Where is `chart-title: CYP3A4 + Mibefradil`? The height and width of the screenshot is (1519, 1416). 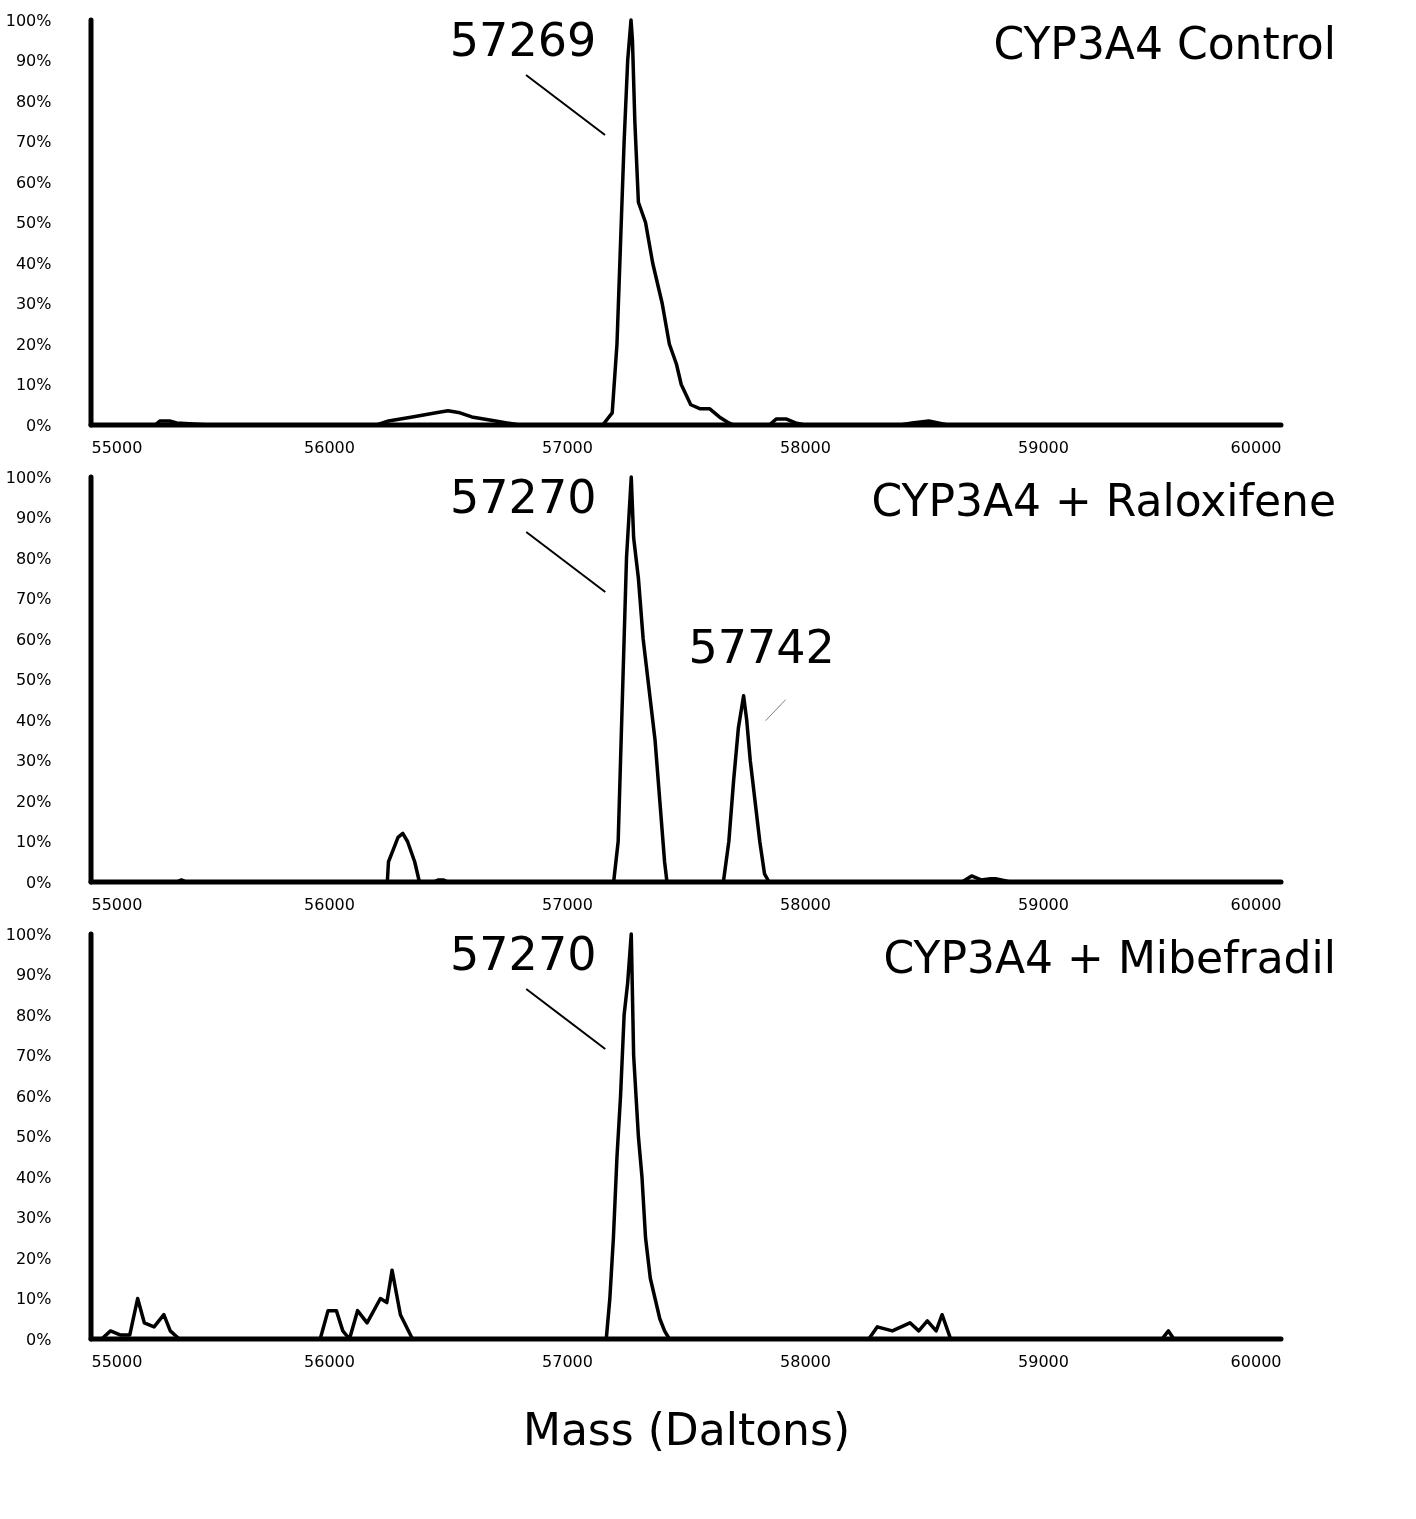 chart-title: CYP3A4 + Mibefradil is located at coordinates (1109, 957).